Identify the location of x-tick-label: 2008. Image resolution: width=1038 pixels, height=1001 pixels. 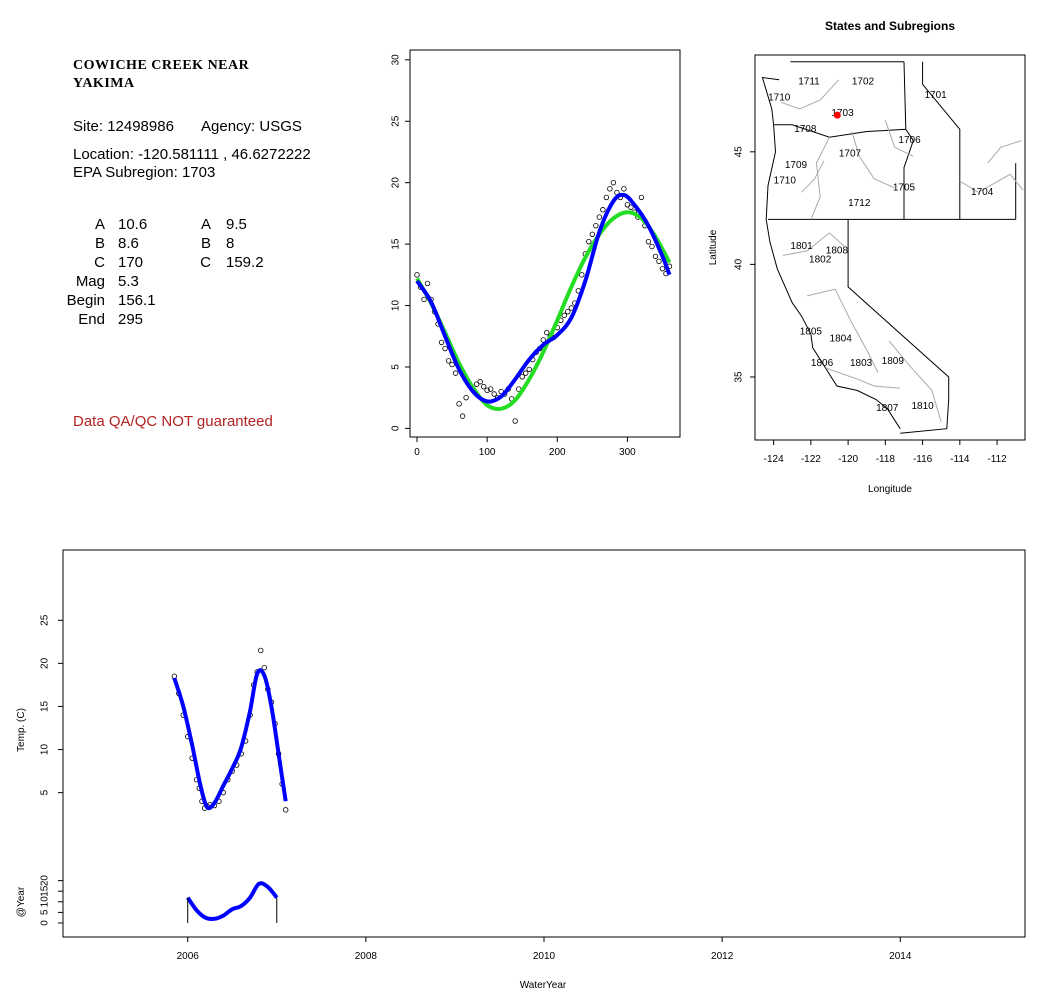
(366, 956).